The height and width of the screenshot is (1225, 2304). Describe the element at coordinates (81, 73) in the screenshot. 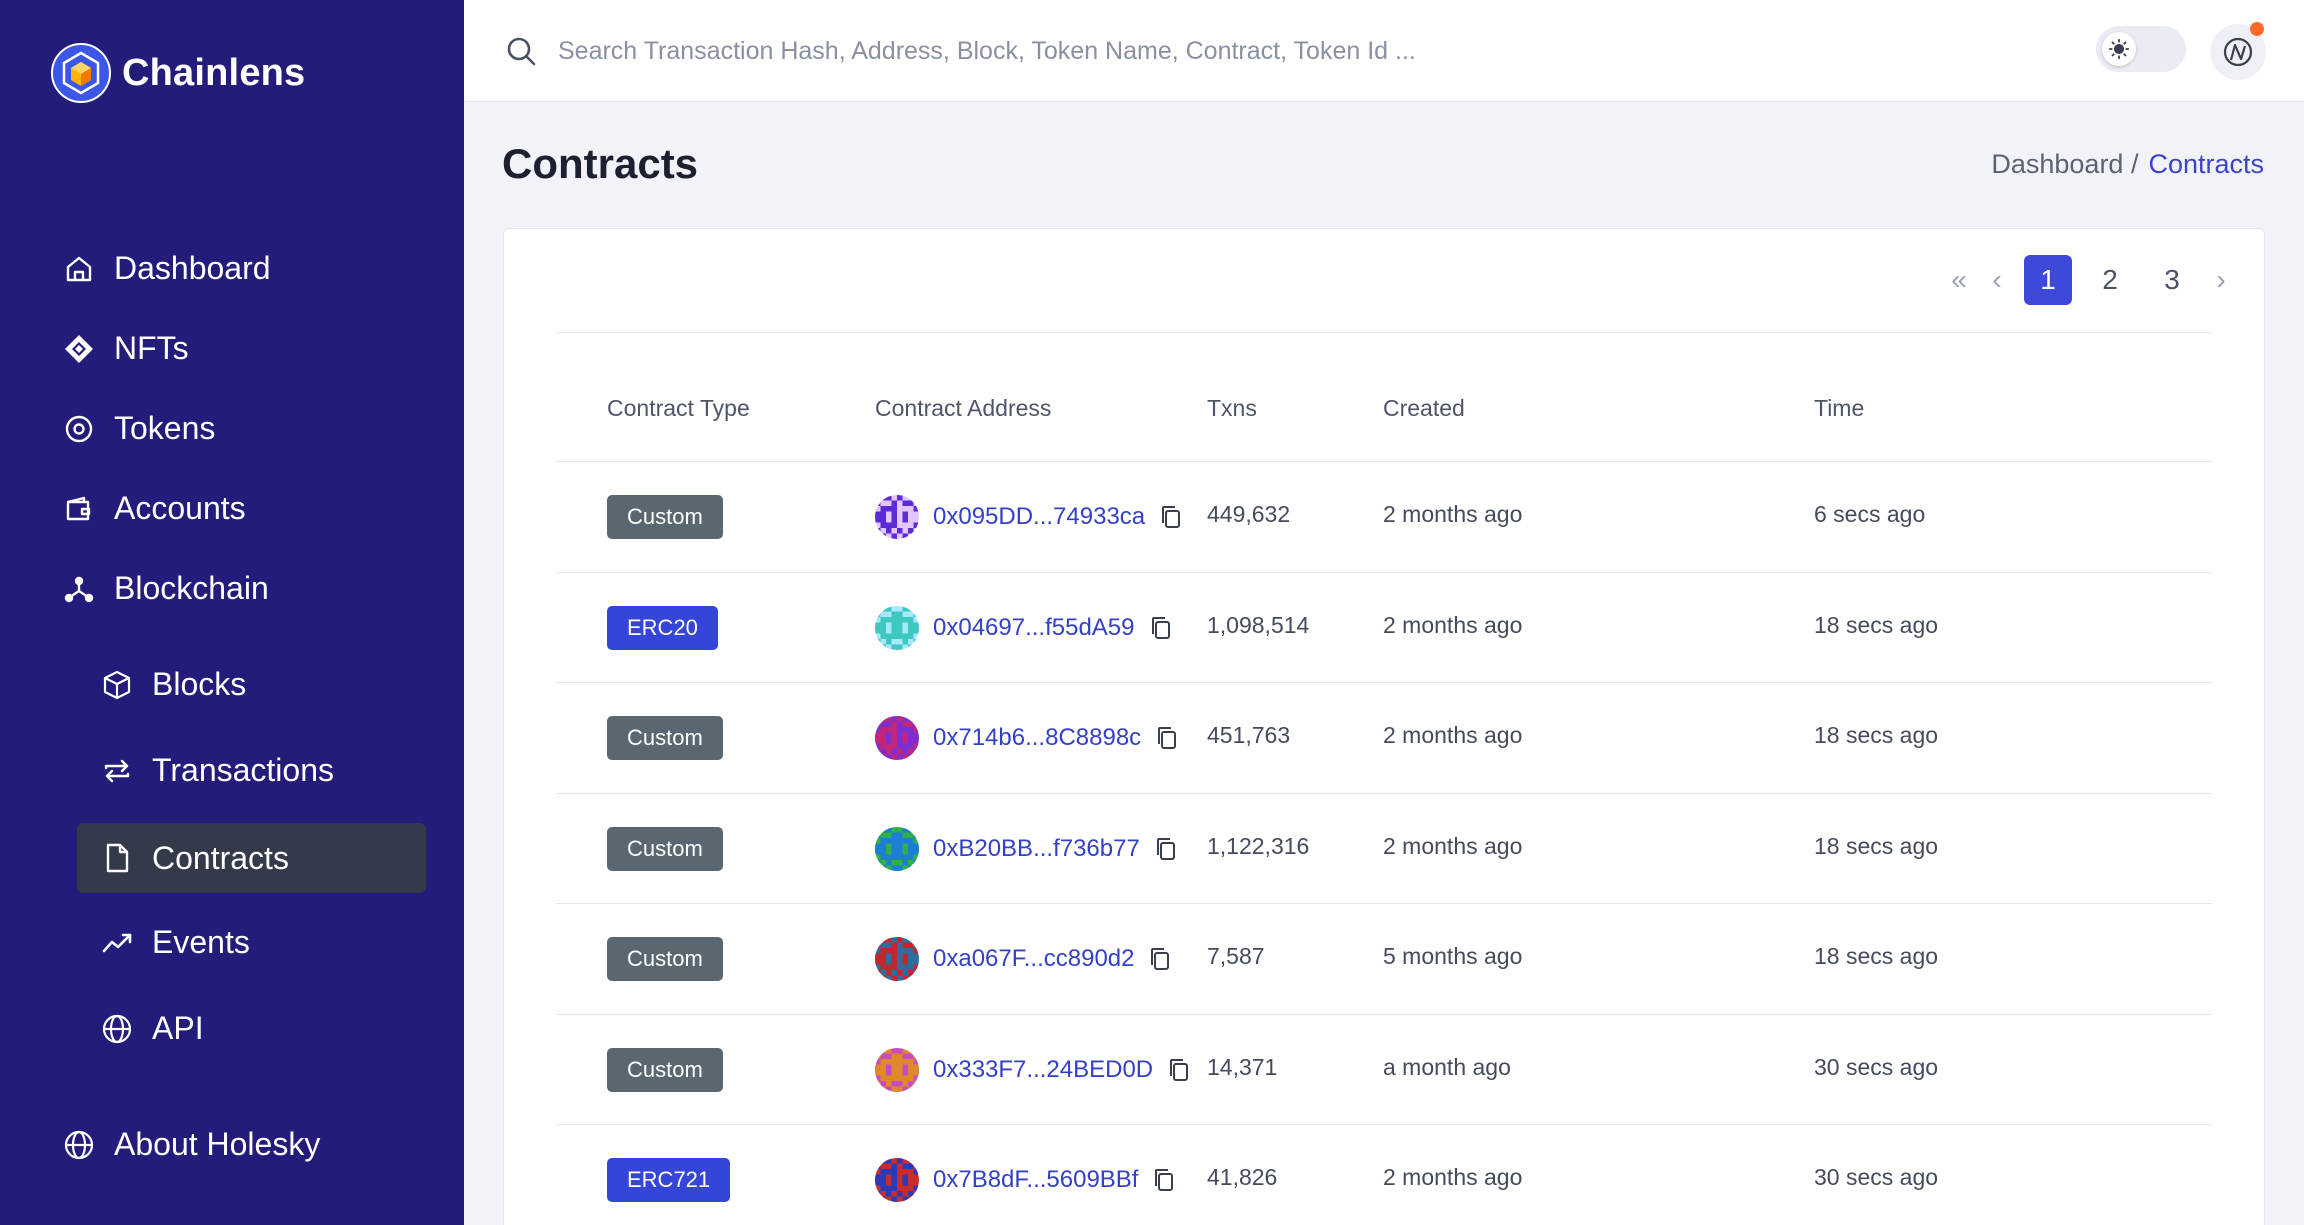

I see `chainlens-logo-icon` at that location.